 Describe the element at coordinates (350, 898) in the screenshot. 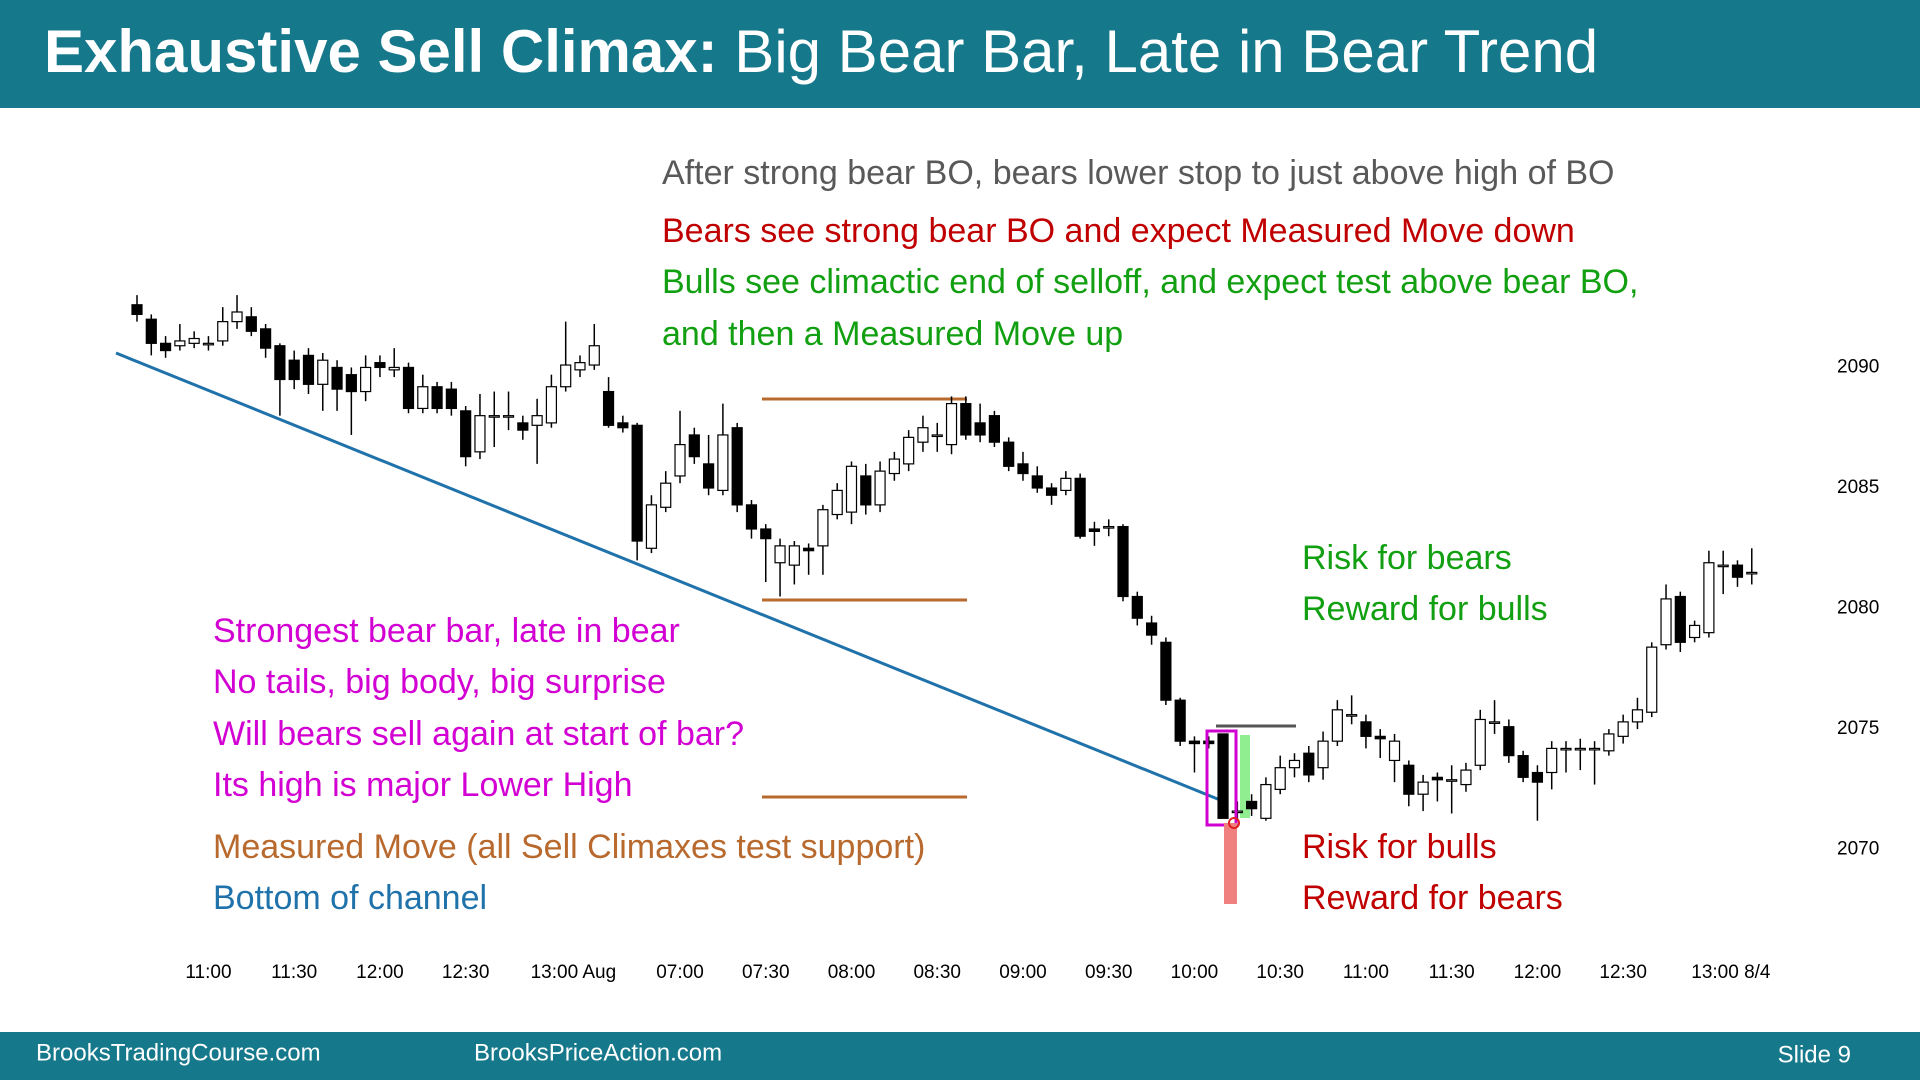

I see `annotation: Bottom of channel` at that location.